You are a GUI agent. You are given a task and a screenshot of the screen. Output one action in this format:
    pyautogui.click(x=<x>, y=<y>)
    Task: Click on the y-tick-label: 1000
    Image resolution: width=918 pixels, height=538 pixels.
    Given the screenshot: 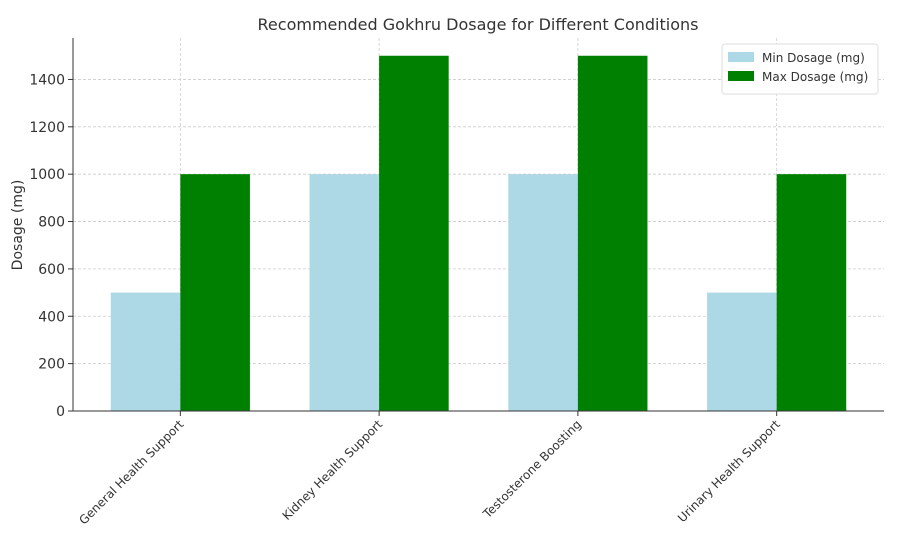 What is the action you would take?
    pyautogui.click(x=47, y=175)
    